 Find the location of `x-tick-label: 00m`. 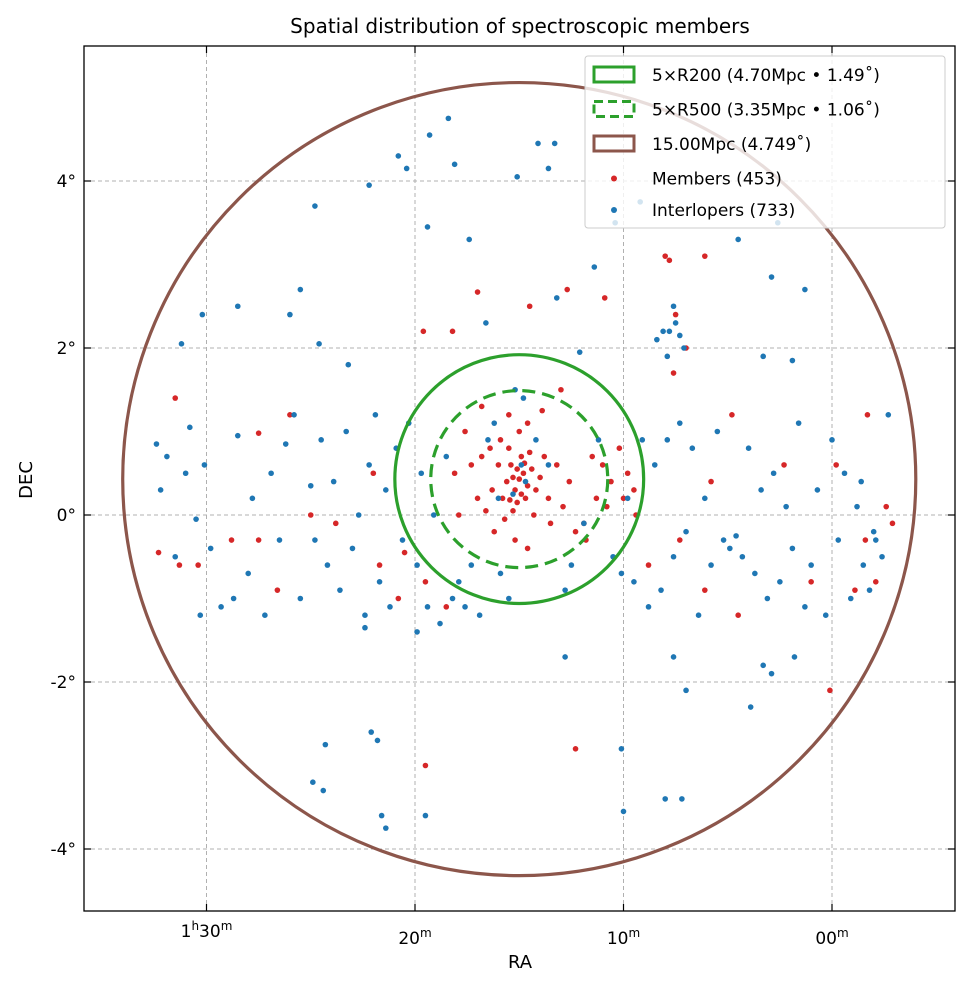

x-tick-label: 00m is located at coordinates (831, 937).